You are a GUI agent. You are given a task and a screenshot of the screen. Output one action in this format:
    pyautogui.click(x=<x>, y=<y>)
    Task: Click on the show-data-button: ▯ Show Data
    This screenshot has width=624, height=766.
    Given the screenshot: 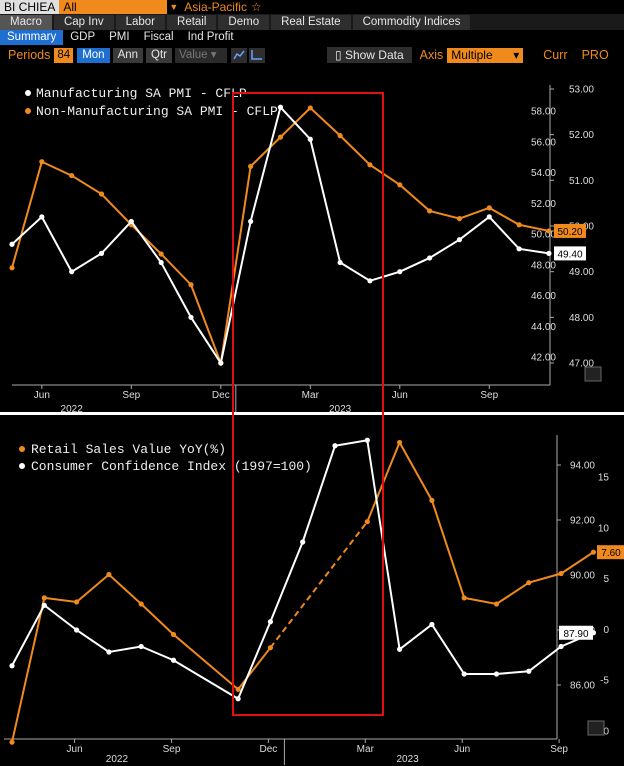 What is the action you would take?
    pyautogui.click(x=369, y=55)
    